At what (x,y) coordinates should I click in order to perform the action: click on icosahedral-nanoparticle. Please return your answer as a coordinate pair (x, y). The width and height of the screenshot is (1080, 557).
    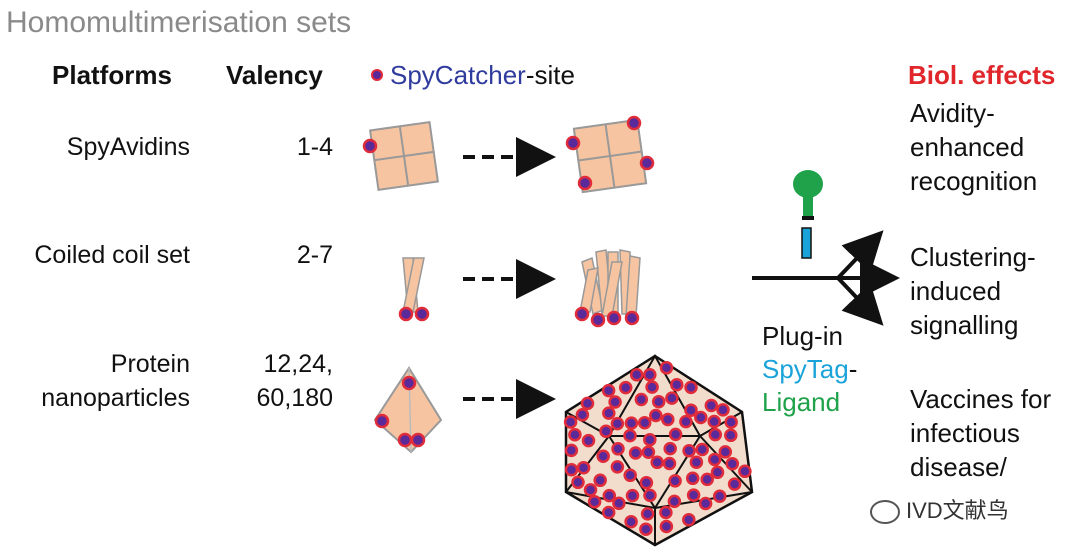
    Looking at the image, I should click on (658, 450).